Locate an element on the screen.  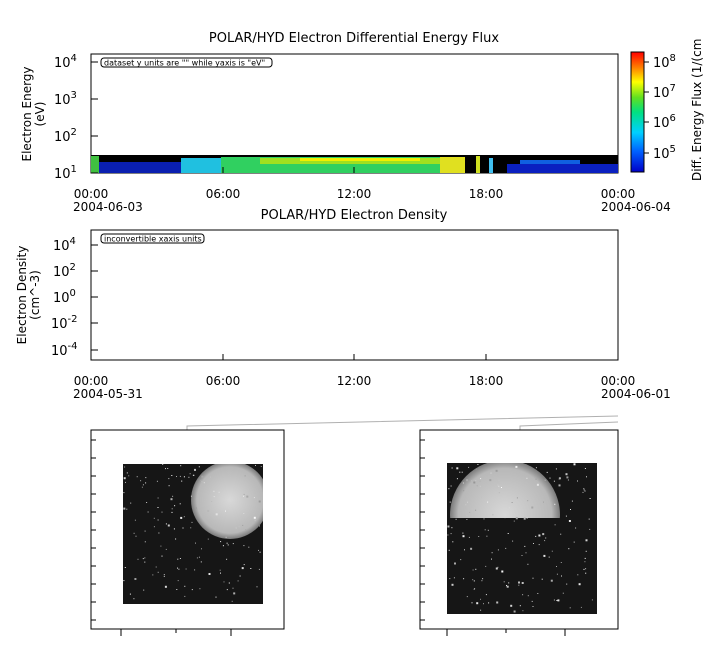
panel2-annotation-box is located at coordinates (152, 238).